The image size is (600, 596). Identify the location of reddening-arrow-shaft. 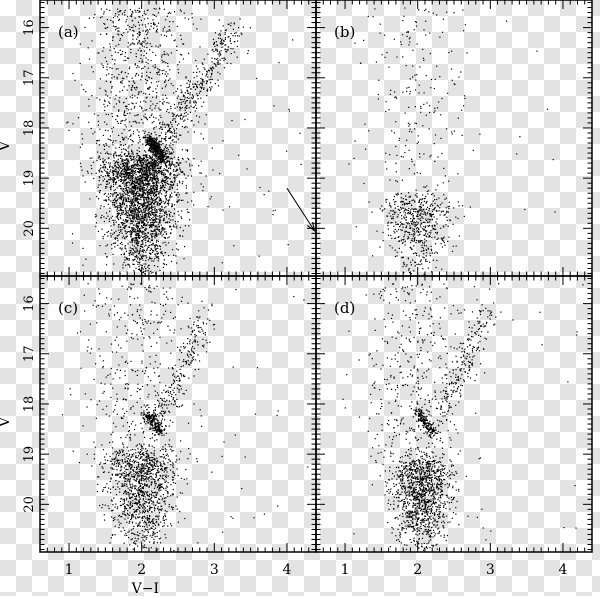
(300, 209).